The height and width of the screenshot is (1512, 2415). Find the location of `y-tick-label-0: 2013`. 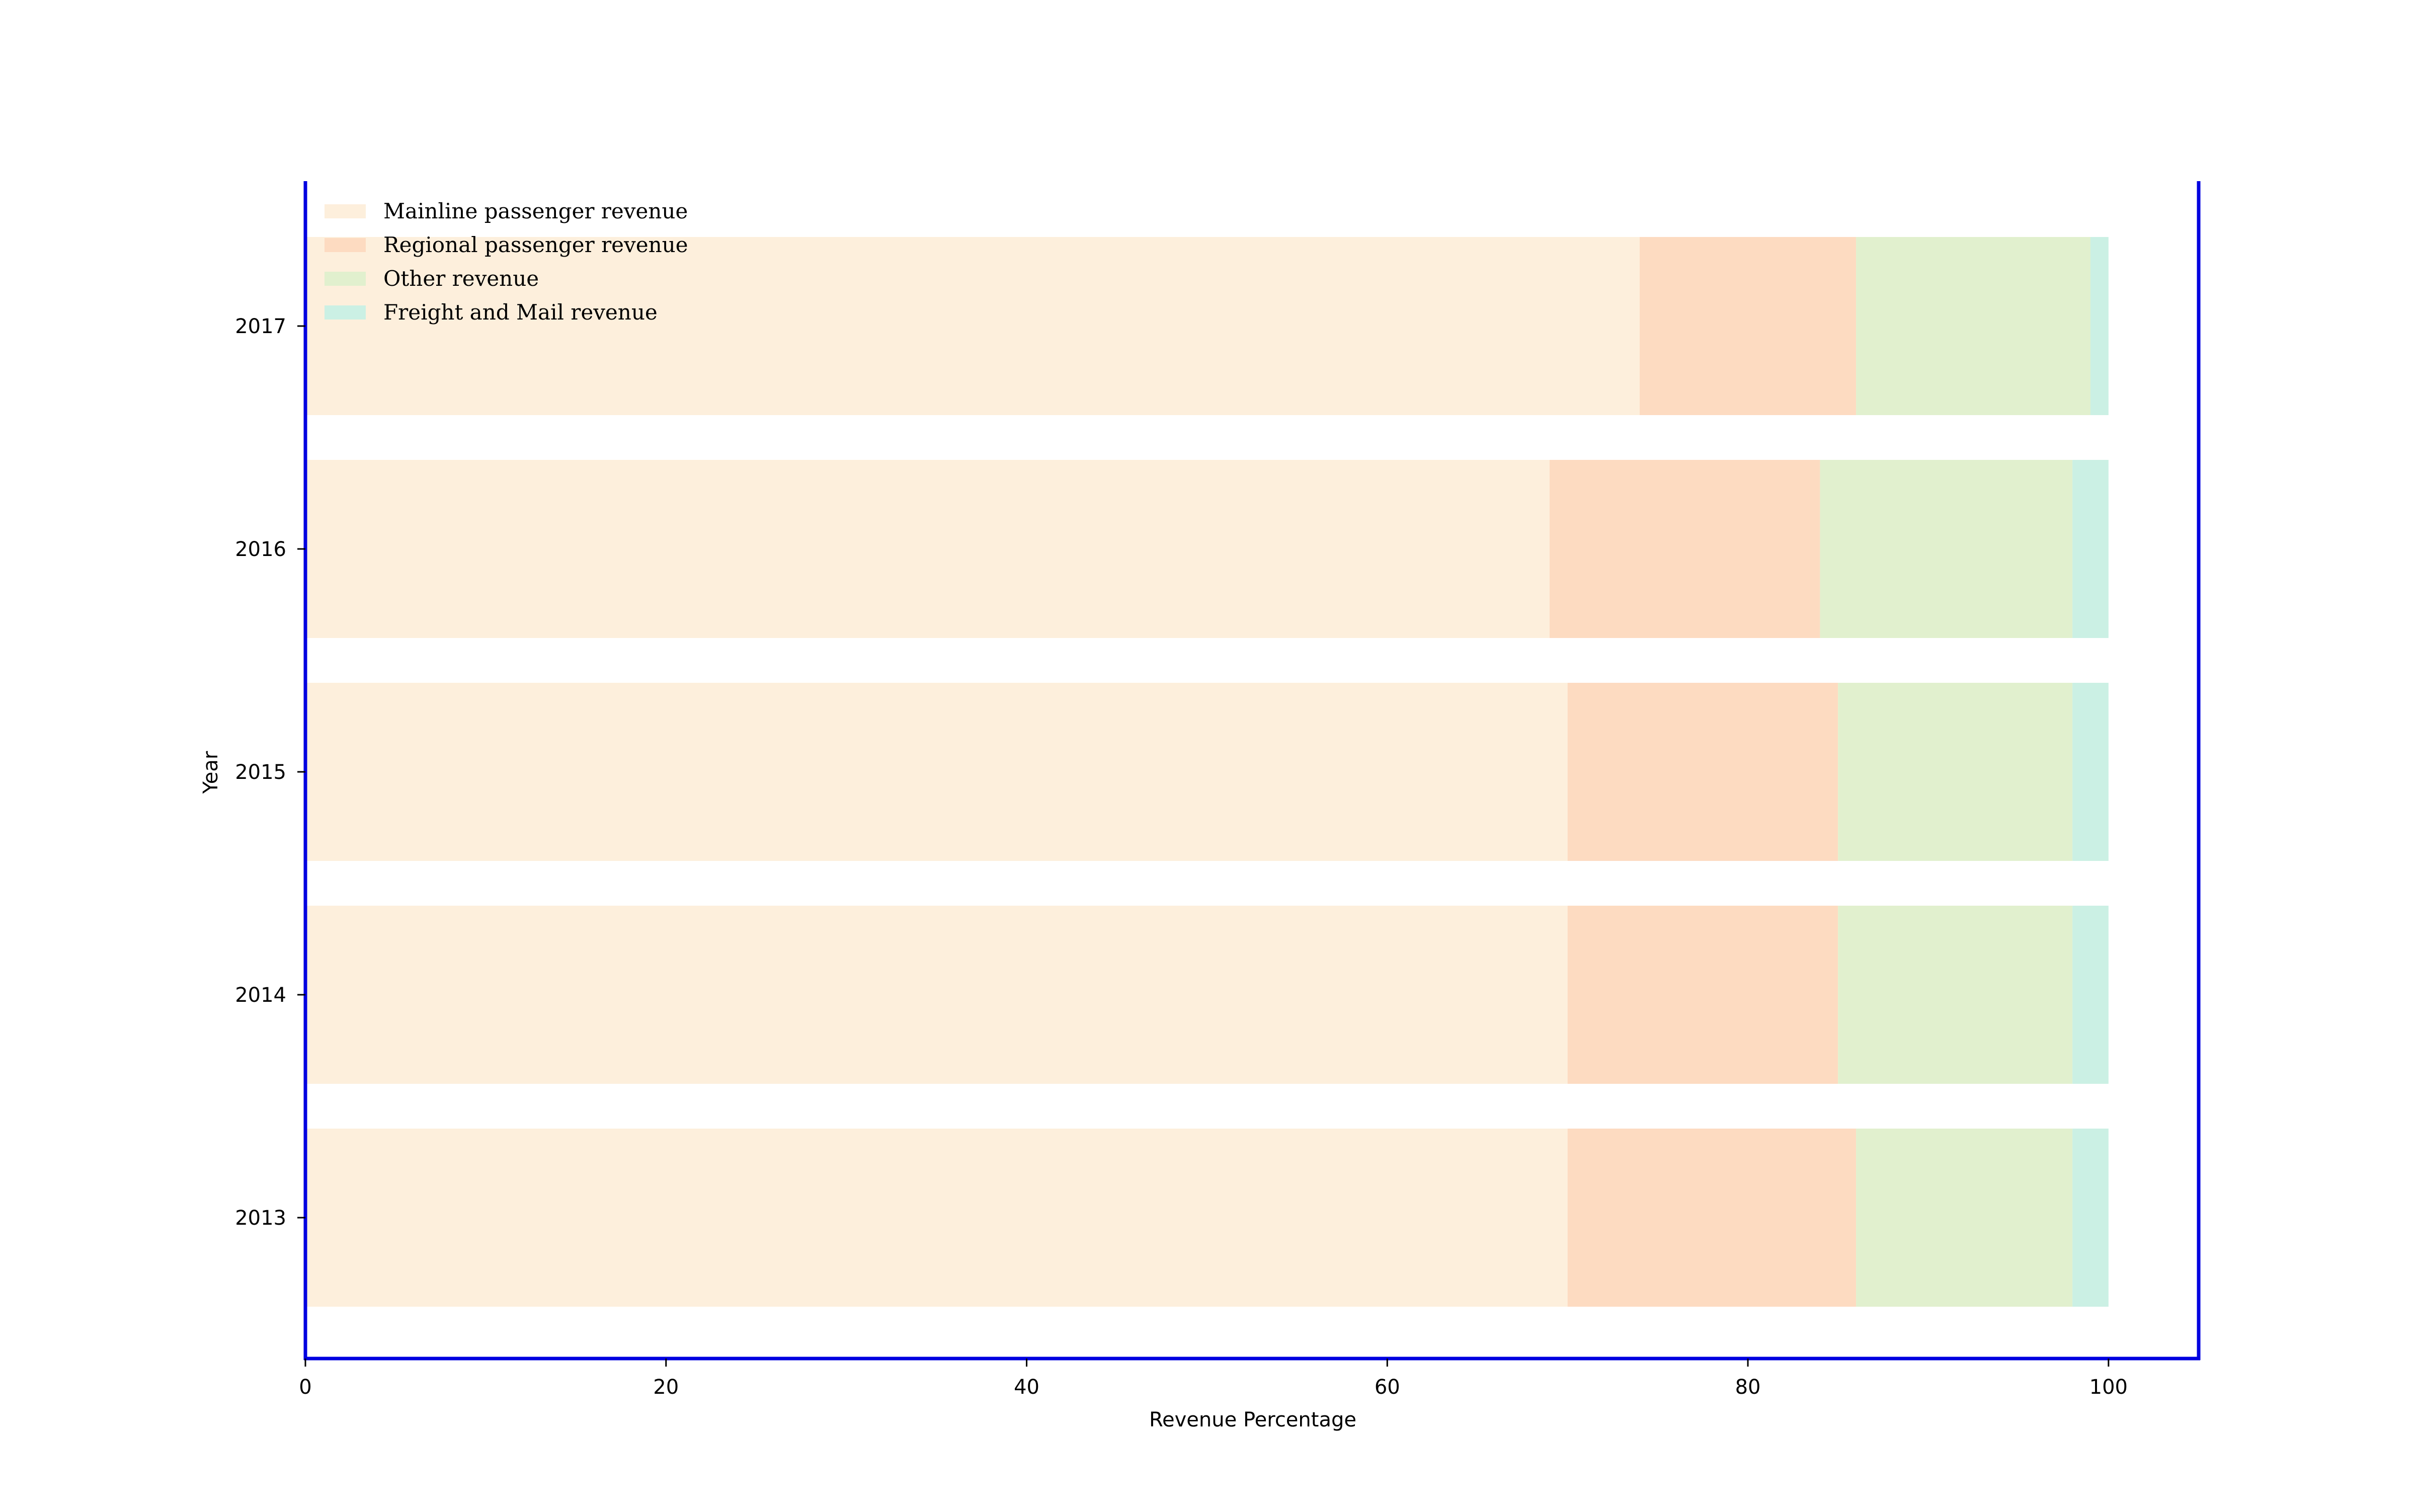

y-tick-label-0: 2013 is located at coordinates (260, 1218).